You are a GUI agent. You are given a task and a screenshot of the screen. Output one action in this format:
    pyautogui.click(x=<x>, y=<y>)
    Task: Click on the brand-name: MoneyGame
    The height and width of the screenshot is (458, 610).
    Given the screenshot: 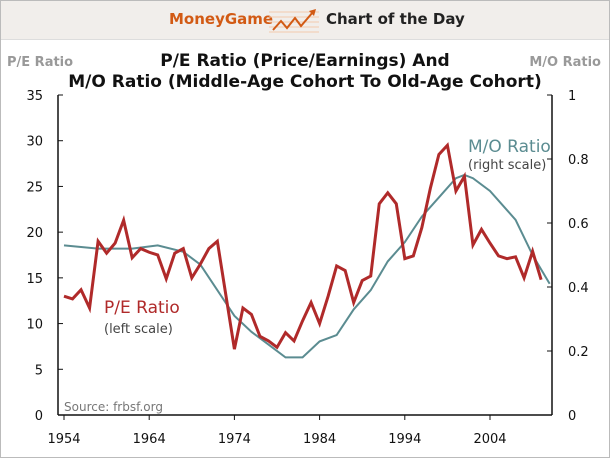 What is the action you would take?
    pyautogui.click(x=221, y=19)
    